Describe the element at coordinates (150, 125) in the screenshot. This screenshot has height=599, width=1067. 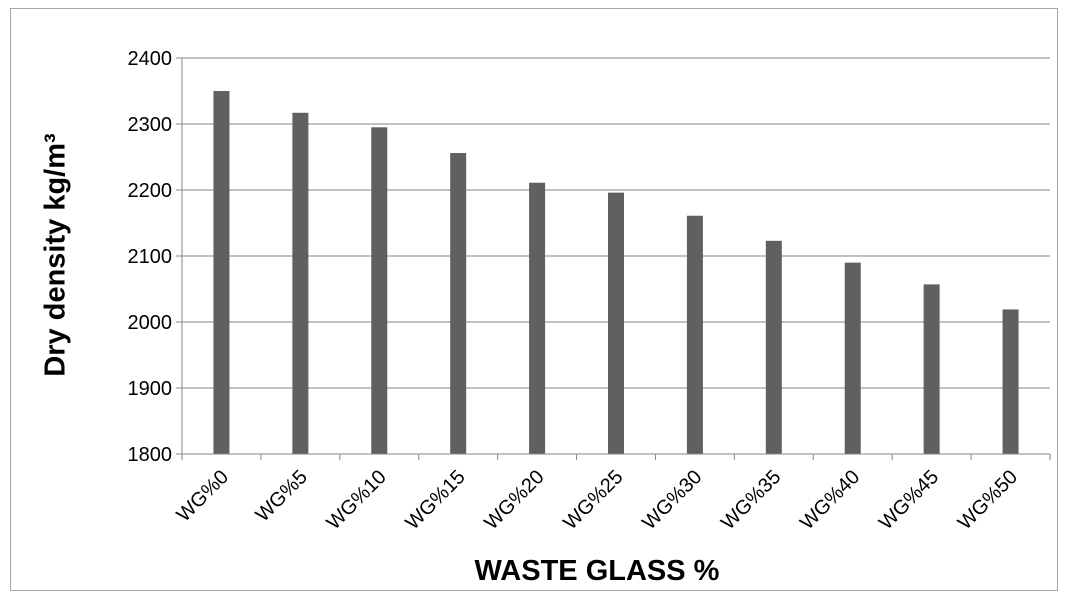
I see `y-tick-label: 2300` at that location.